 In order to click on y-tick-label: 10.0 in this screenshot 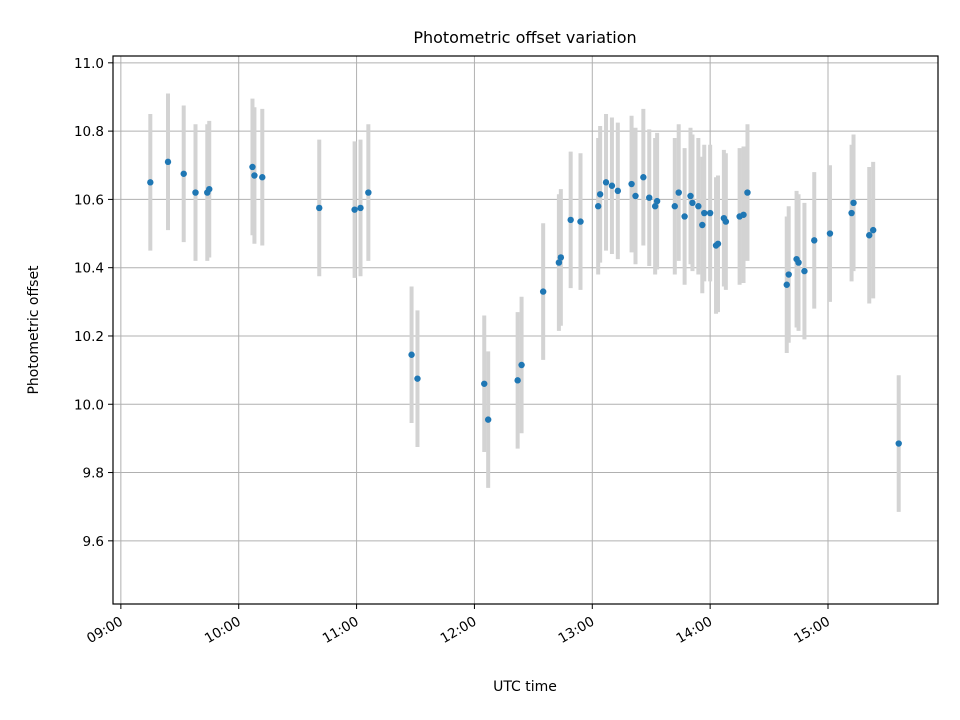, I will do `click(89, 405)`.